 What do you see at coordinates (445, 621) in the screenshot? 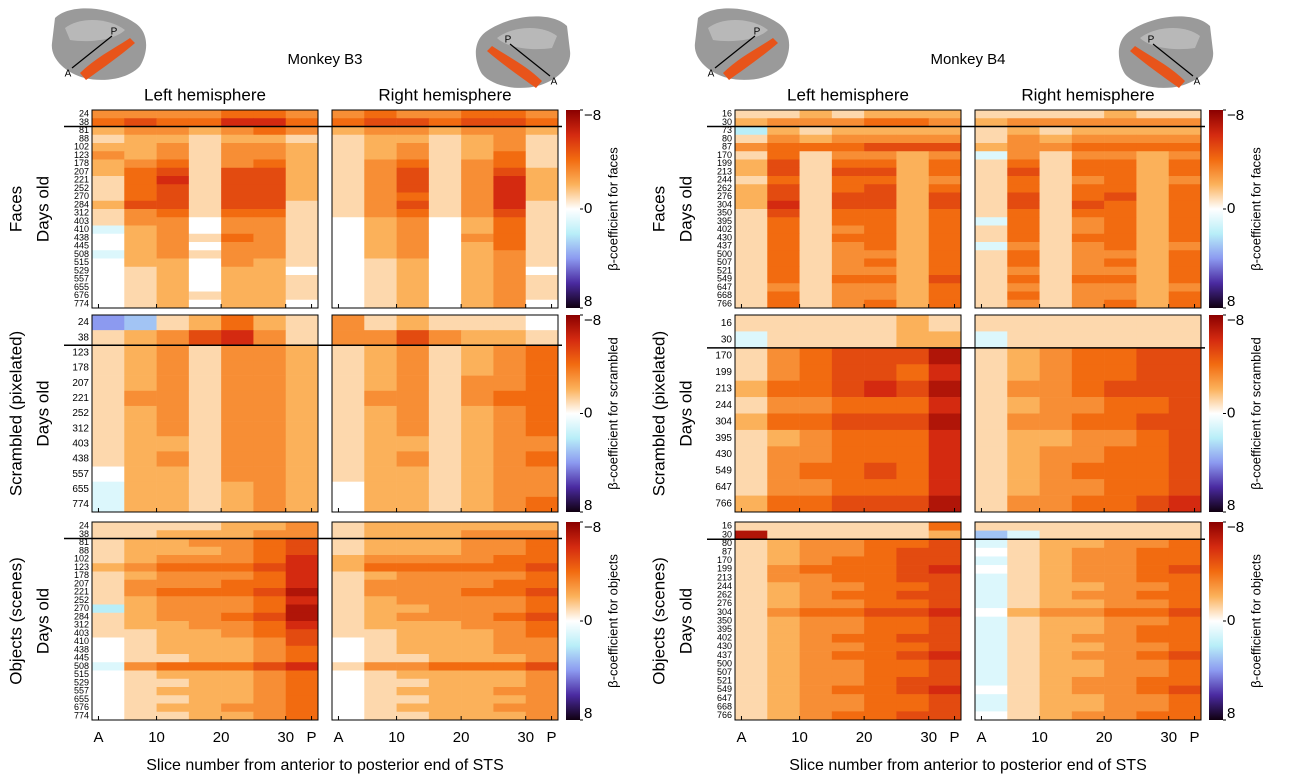
I see `panel-frame` at bounding box center [445, 621].